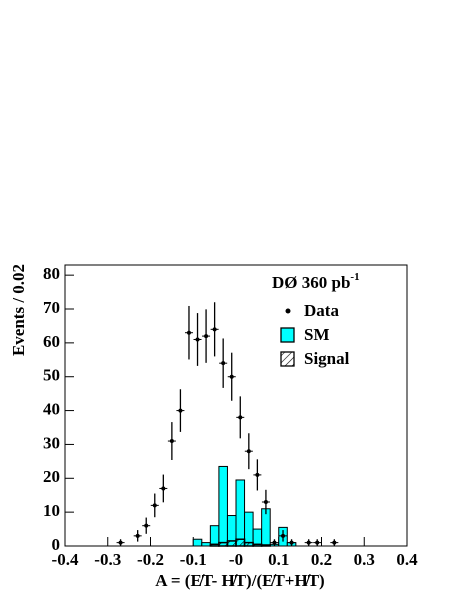 Image resolution: width=463 pixels, height=599 pixels. I want to click on y-tick-label: 30, so click(51, 442).